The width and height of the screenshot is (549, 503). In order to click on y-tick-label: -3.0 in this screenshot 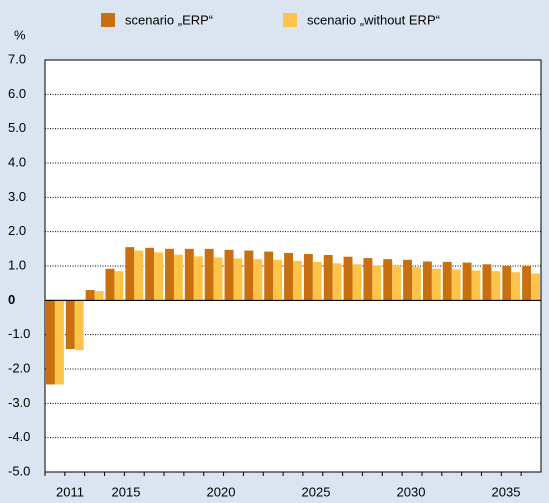, I will do `click(19, 402)`.